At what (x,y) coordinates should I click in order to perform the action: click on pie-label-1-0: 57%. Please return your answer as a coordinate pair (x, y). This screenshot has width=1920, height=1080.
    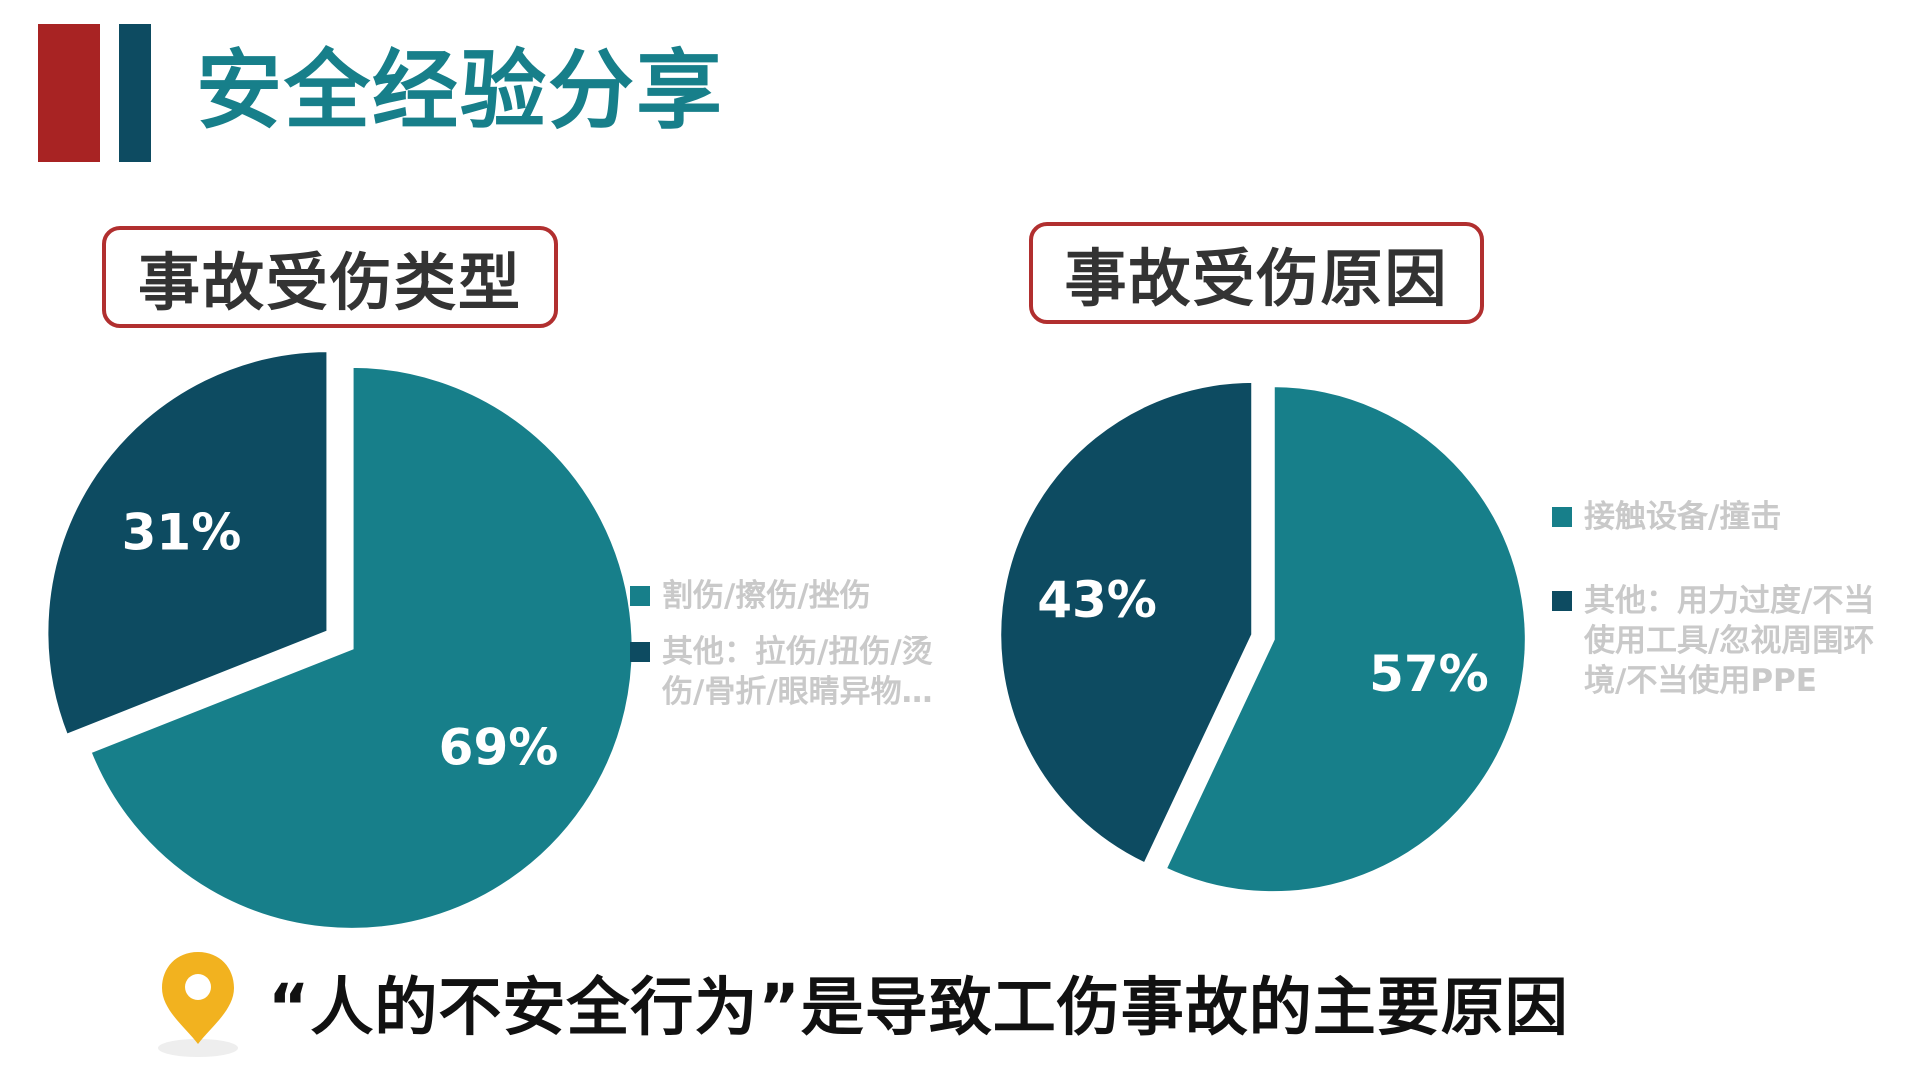
    Looking at the image, I should click on (1429, 674).